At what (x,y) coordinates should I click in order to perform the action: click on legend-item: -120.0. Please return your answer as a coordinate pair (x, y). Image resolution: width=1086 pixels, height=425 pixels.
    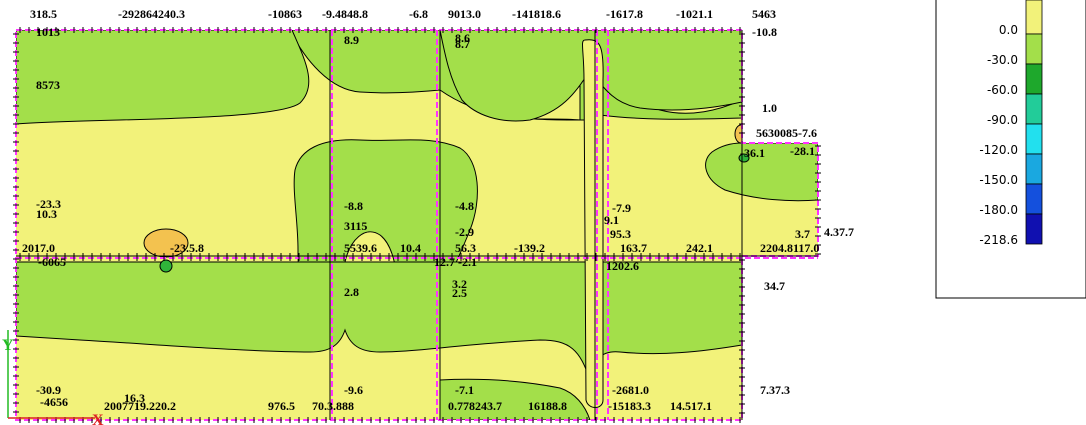
    Looking at the image, I should click on (1011, 140).